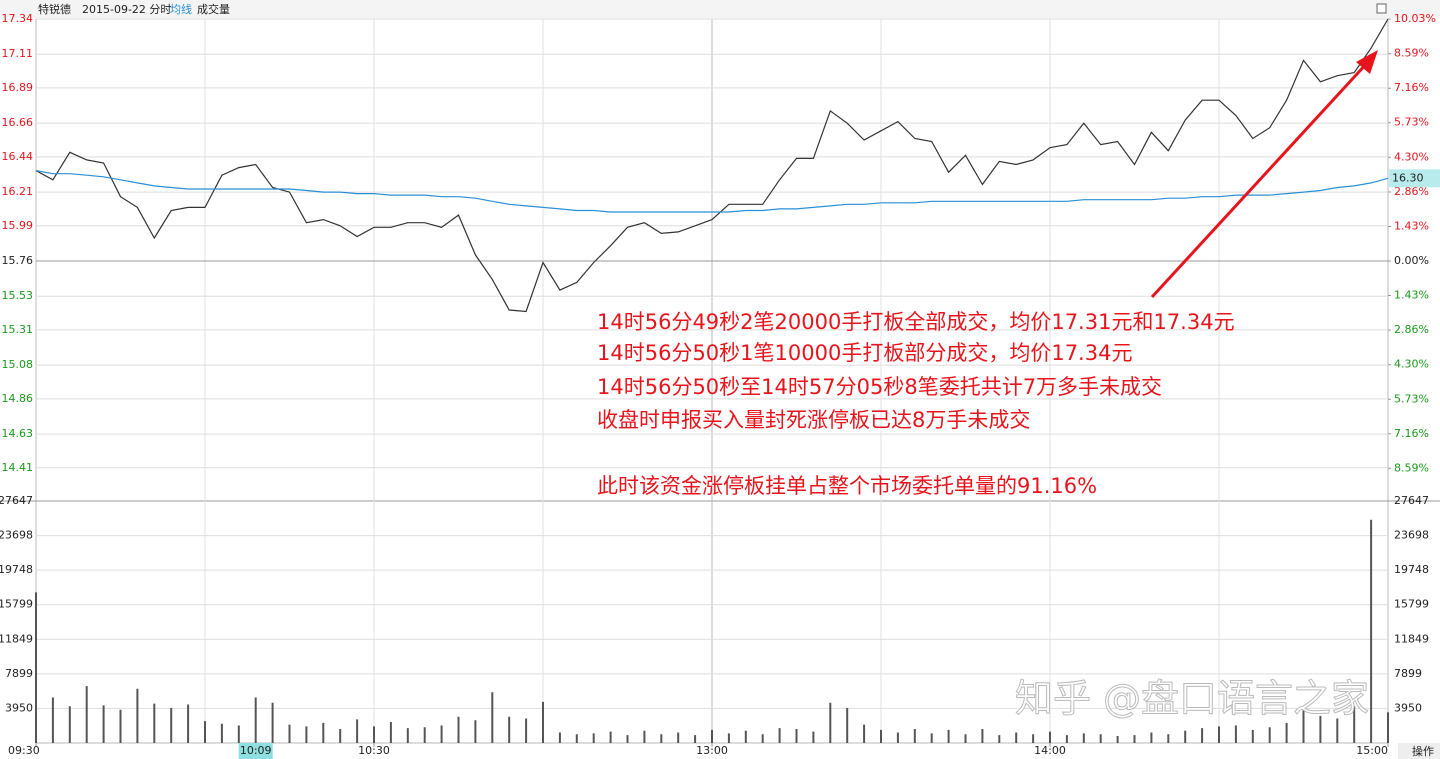 This screenshot has width=1440, height=759. I want to click on y2-tick-label: 7899, so click(1408, 673).